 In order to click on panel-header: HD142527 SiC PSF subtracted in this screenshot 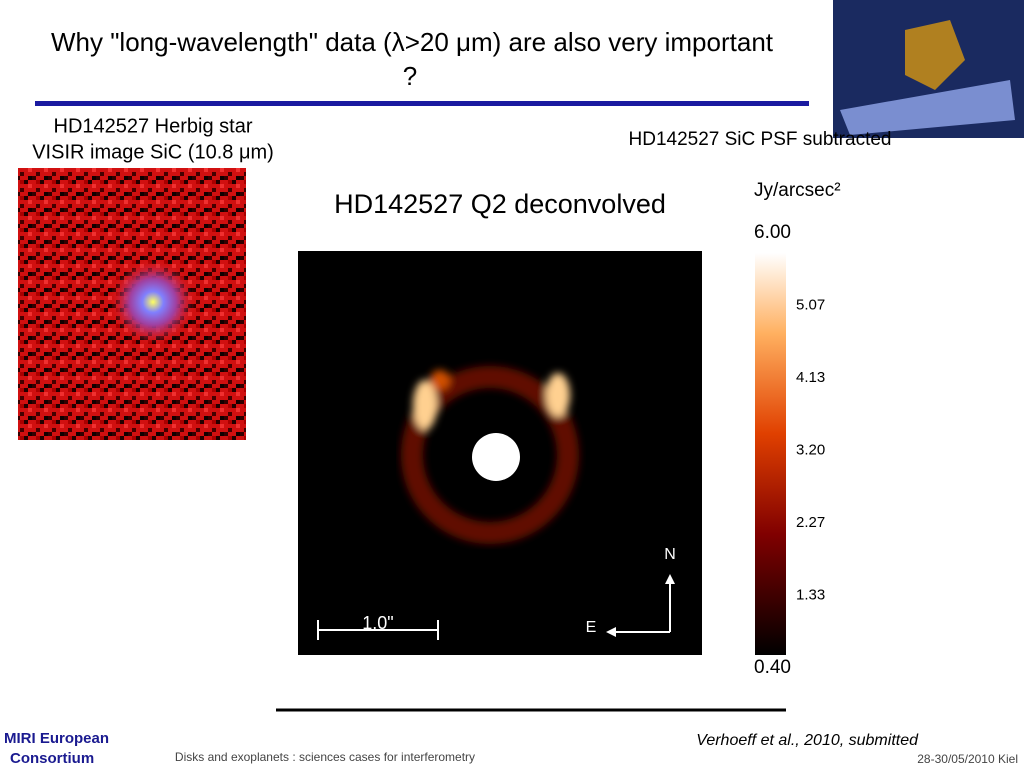, I will do `click(760, 139)`.